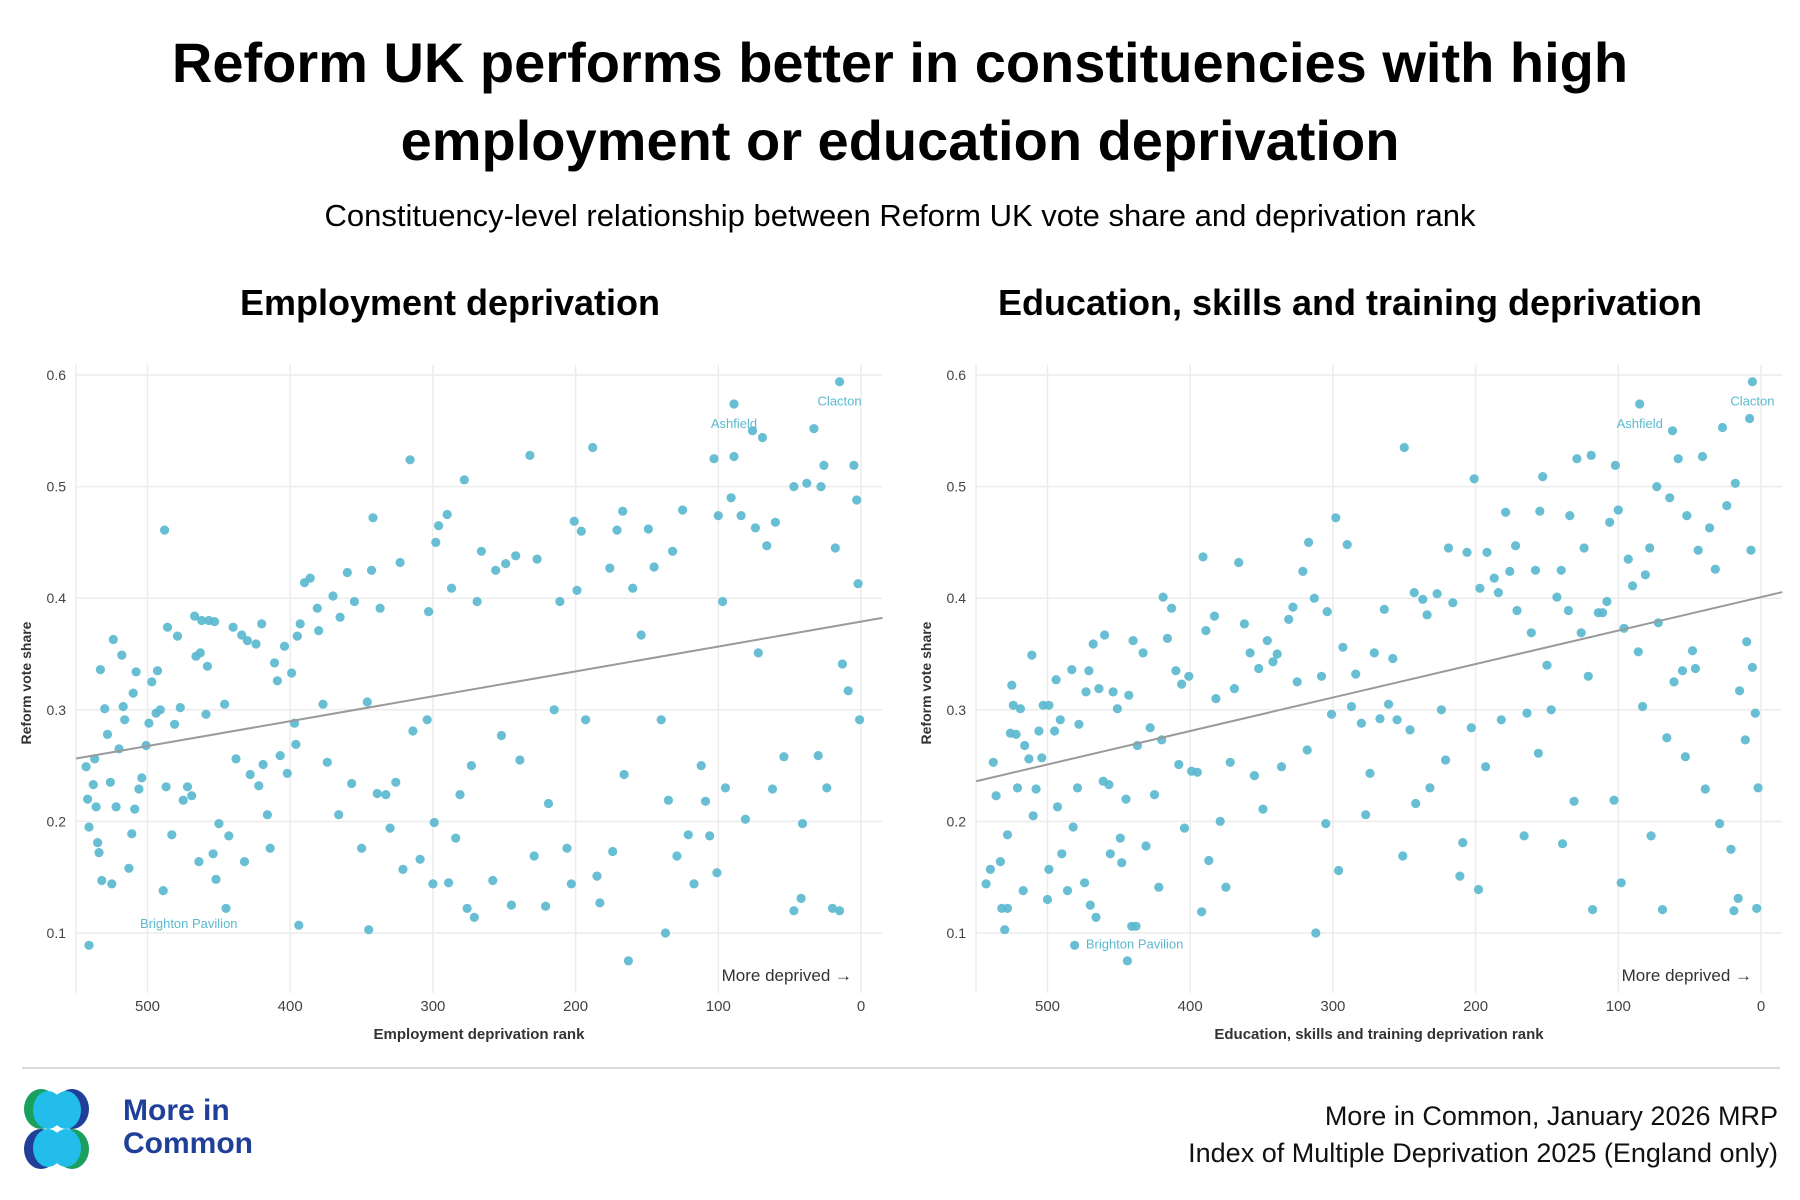  Describe the element at coordinates (1752, 401) in the screenshot. I see `point-label-clacton: Clacton` at that location.